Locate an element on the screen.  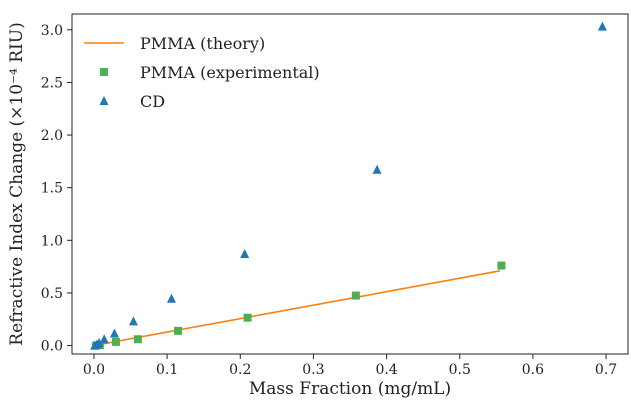
x-tick-label: 0.4 is located at coordinates (386, 370).